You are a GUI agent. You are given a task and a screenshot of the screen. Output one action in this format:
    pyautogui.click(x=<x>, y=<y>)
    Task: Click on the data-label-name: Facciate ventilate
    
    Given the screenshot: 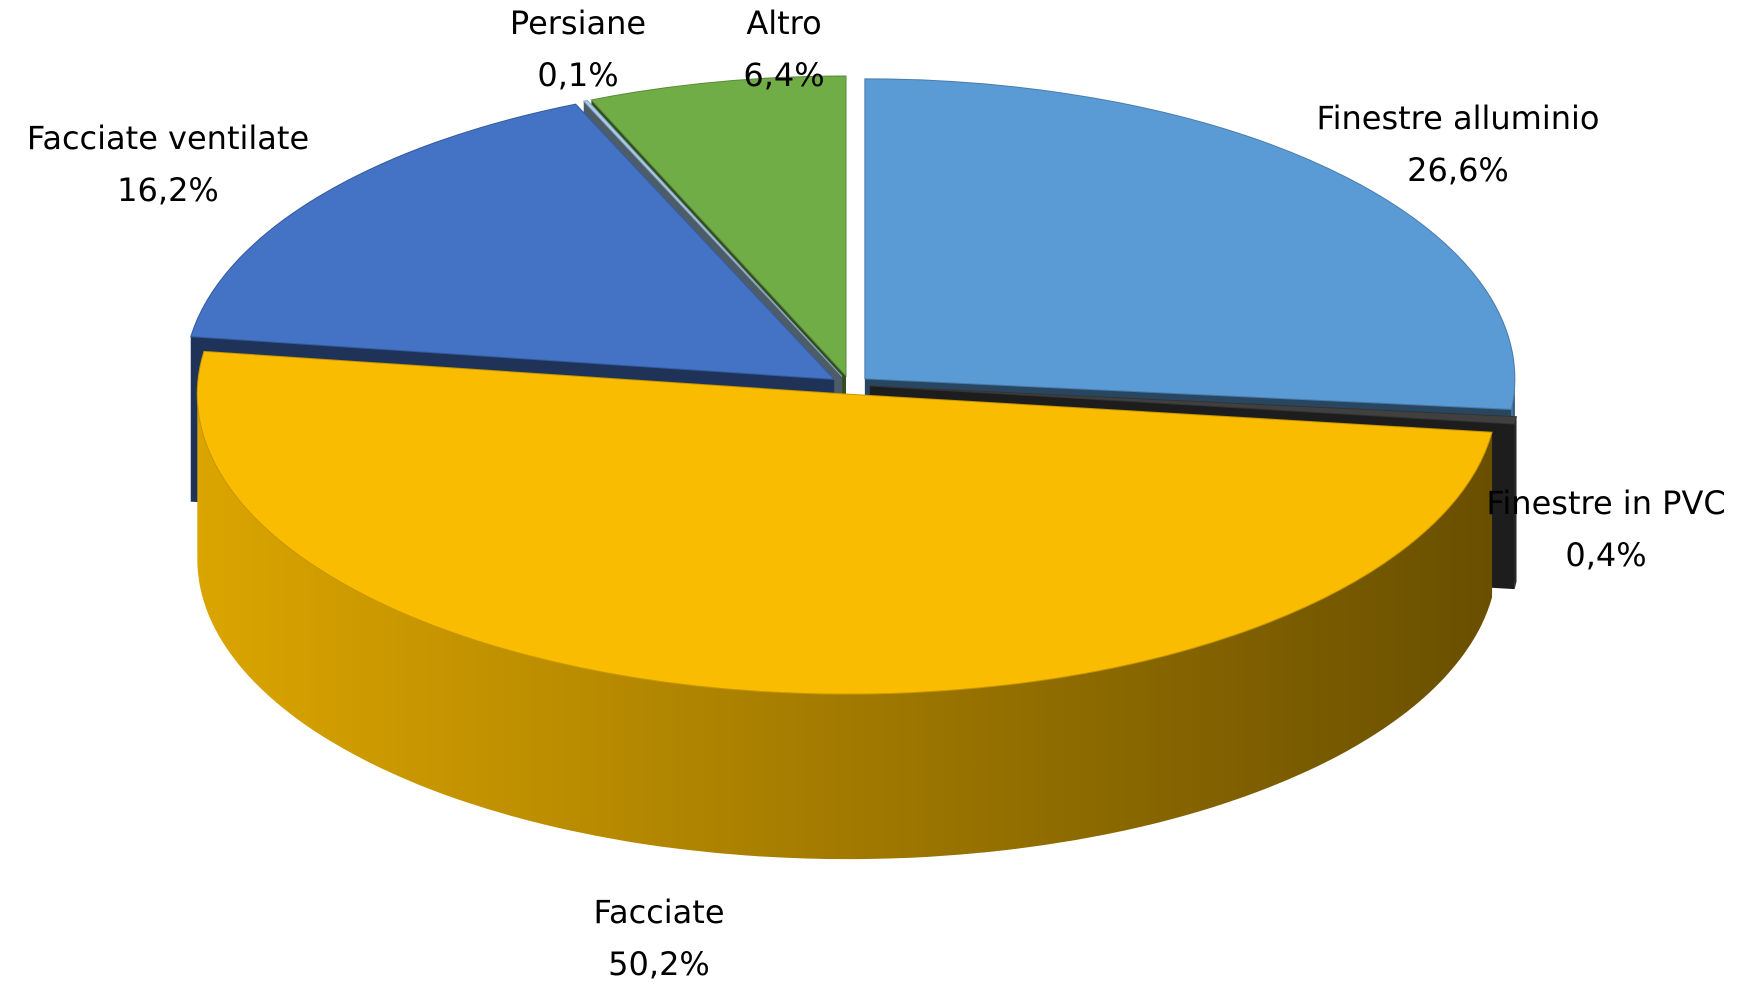 What is the action you would take?
    pyautogui.click(x=168, y=138)
    